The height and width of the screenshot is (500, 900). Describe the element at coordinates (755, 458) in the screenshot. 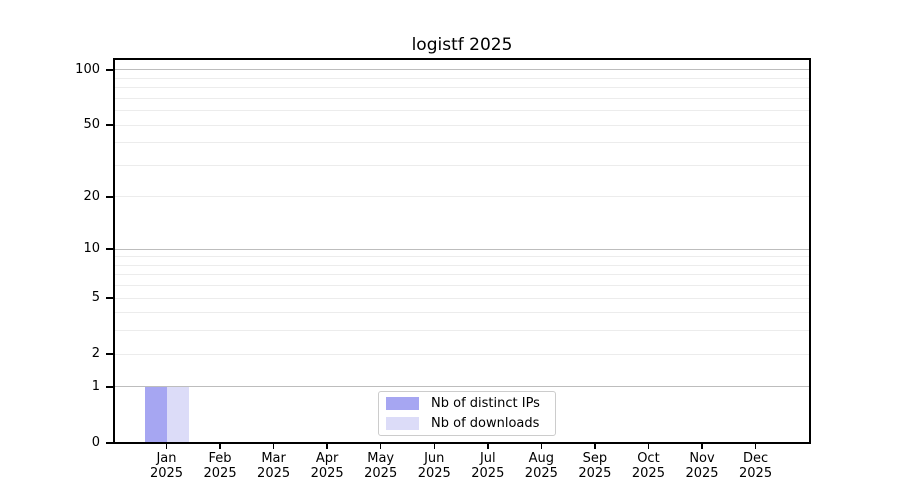

I see `x-tick-label-month: Dec` at that location.